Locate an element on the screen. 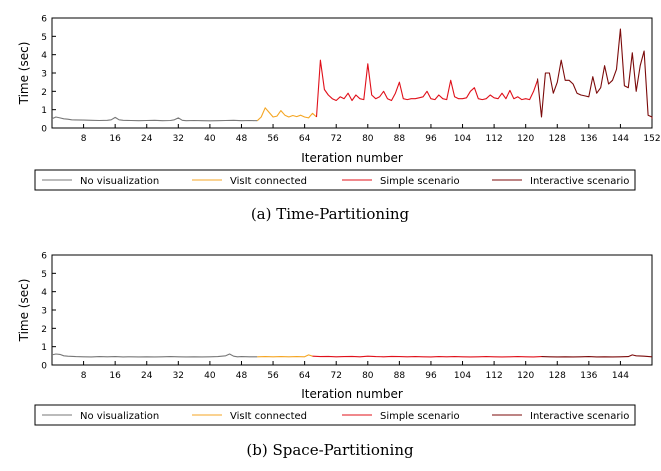 This screenshot has width=661, height=471. legend-label-no-visualization-b: No visualization is located at coordinates (119, 416).